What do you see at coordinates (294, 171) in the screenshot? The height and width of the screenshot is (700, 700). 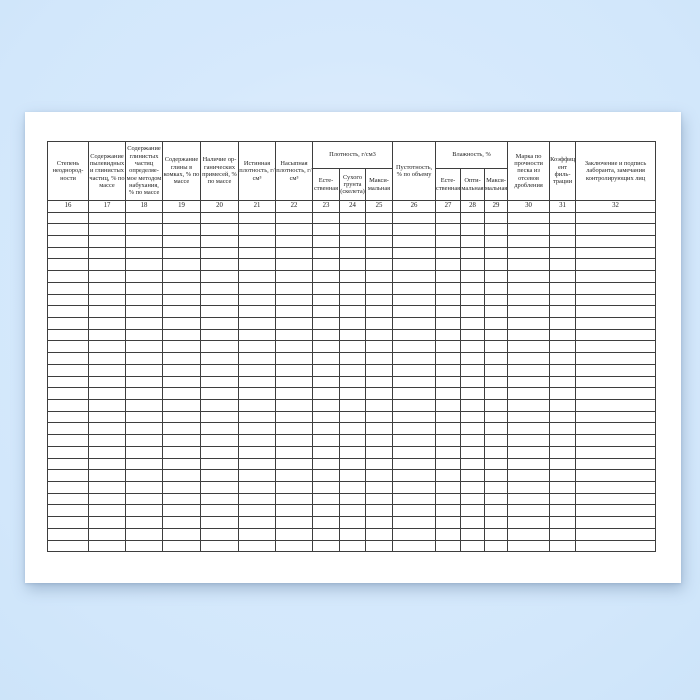 I see `column-header-22: Насыпная плотность, г/см³` at bounding box center [294, 171].